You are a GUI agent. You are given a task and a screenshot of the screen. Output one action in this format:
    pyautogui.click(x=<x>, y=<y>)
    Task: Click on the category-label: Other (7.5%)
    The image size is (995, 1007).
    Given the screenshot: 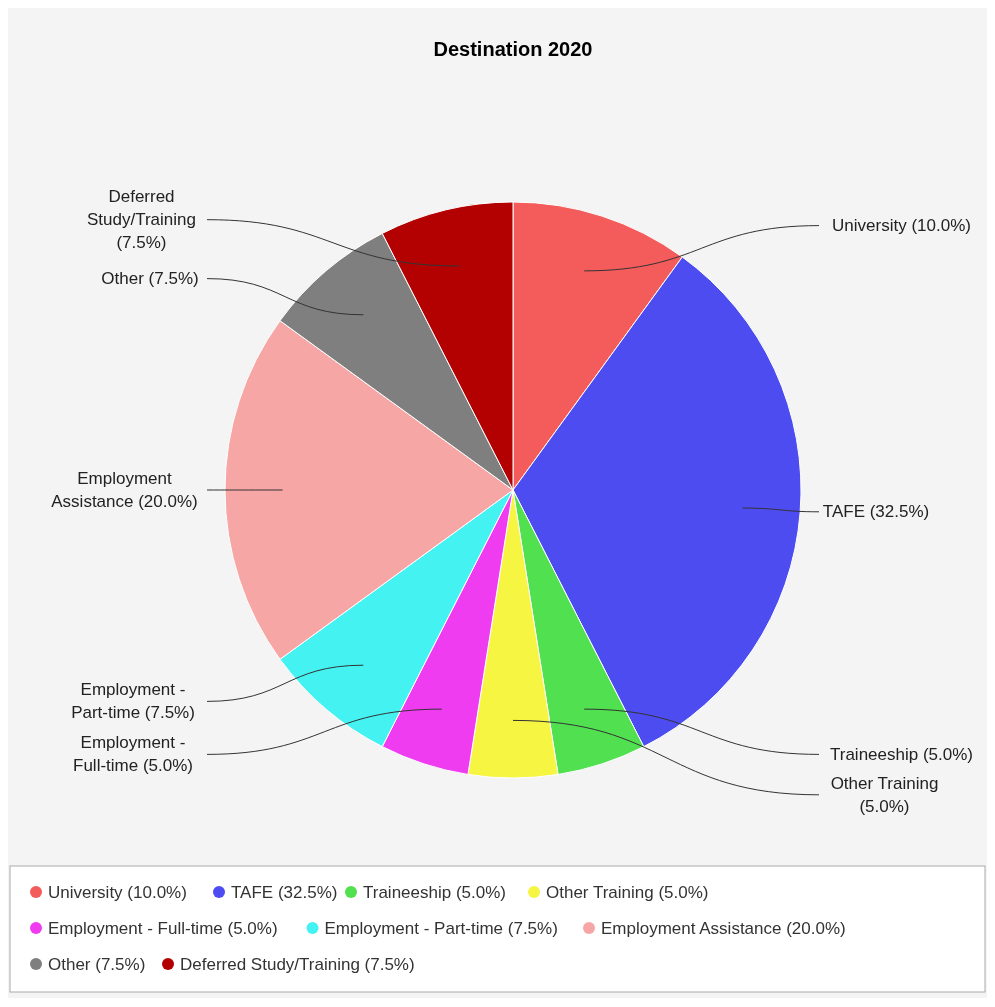 What is the action you would take?
    pyautogui.click(x=150, y=279)
    